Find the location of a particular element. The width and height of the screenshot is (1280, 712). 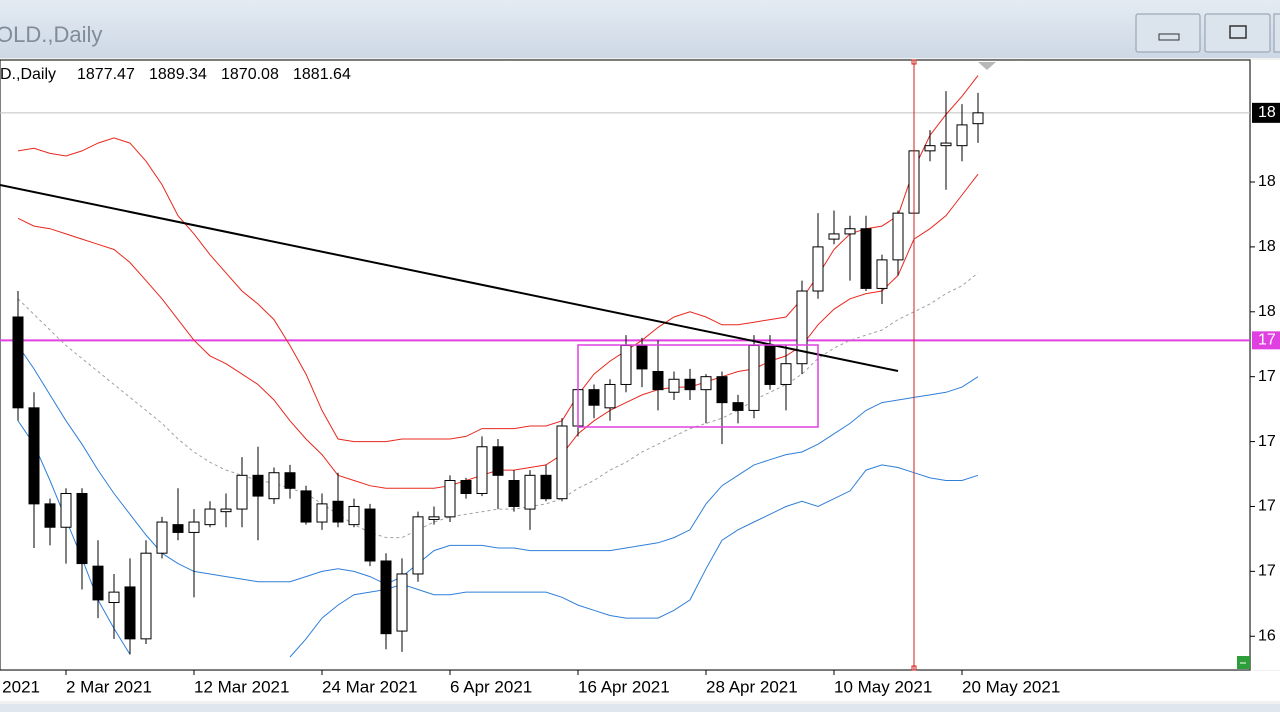

x-tick-label: 2 Mar 2021 is located at coordinates (109, 686).